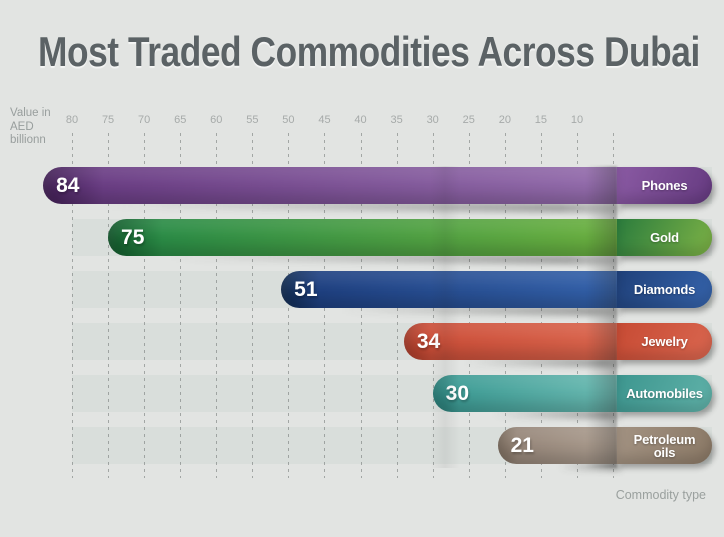 Image resolution: width=724 pixels, height=537 pixels. I want to click on value-axis-label-line-3: billionn, so click(28, 140).